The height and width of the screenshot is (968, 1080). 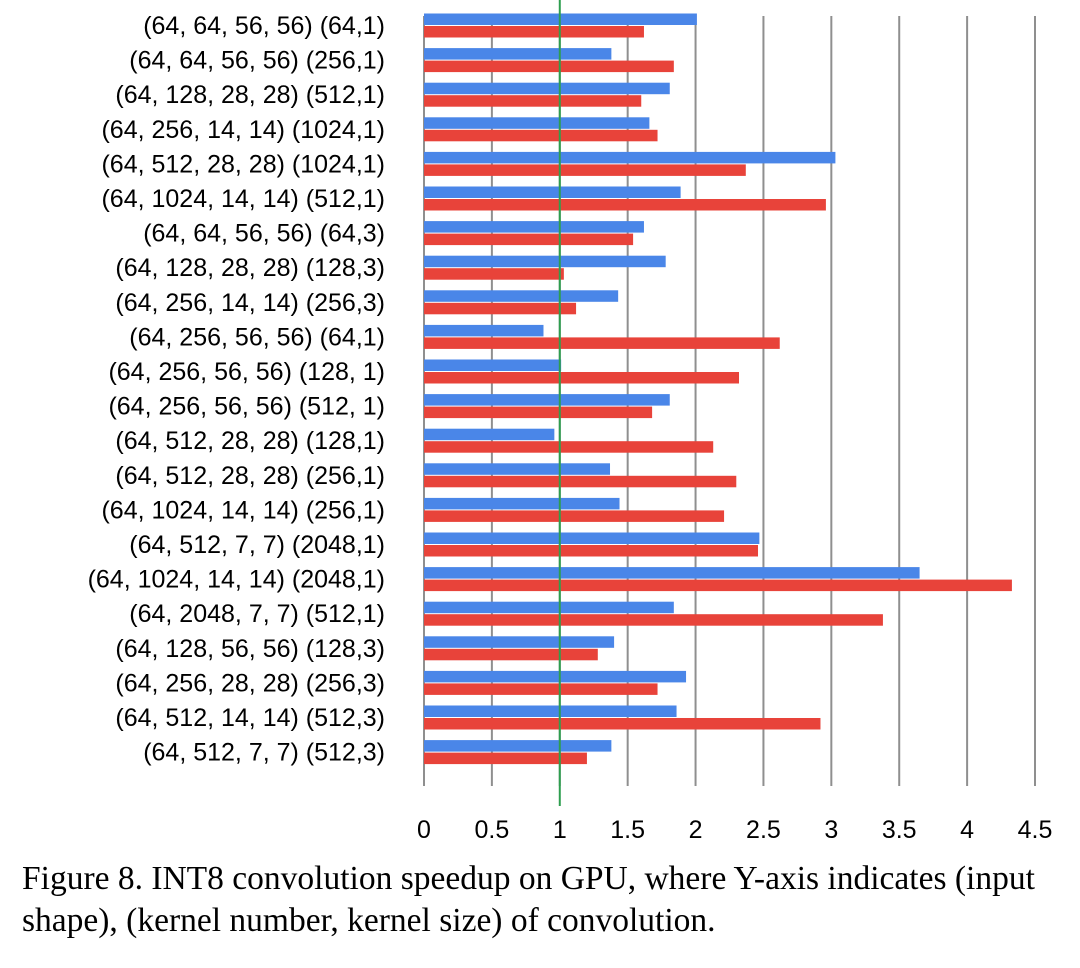 I want to click on category-label: (64, 128, 56, 56) (128,3), so click(x=250, y=649).